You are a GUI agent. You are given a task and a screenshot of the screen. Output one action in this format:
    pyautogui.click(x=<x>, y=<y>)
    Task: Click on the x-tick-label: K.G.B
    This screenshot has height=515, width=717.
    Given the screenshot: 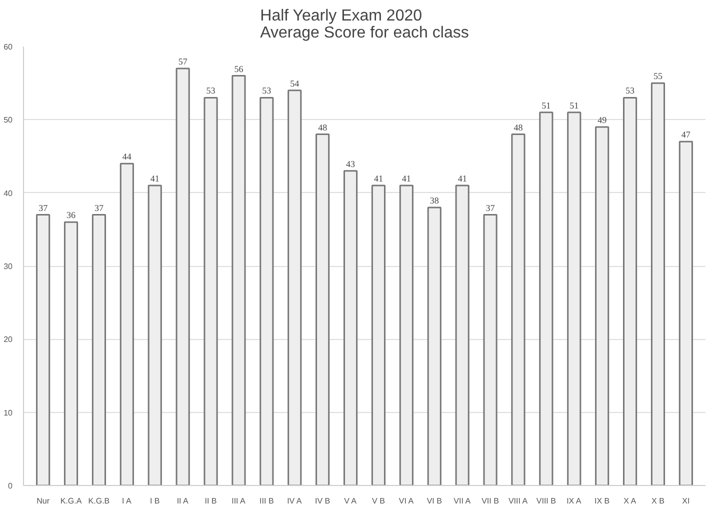 What is the action you would take?
    pyautogui.click(x=99, y=501)
    